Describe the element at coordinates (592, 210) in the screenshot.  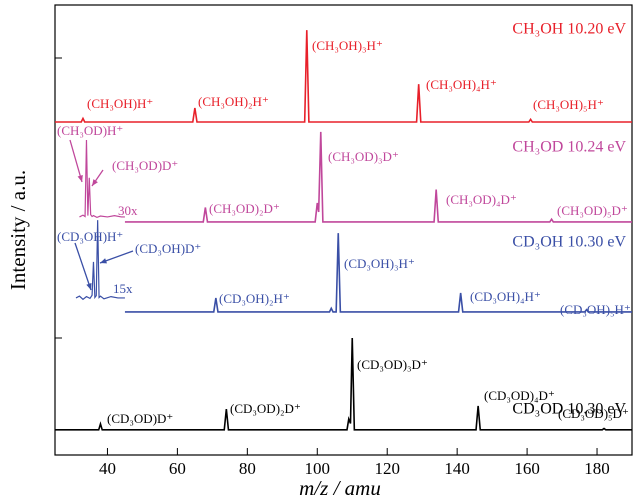
I see `peak-label: (CH₃OD)₅D⁺` at that location.